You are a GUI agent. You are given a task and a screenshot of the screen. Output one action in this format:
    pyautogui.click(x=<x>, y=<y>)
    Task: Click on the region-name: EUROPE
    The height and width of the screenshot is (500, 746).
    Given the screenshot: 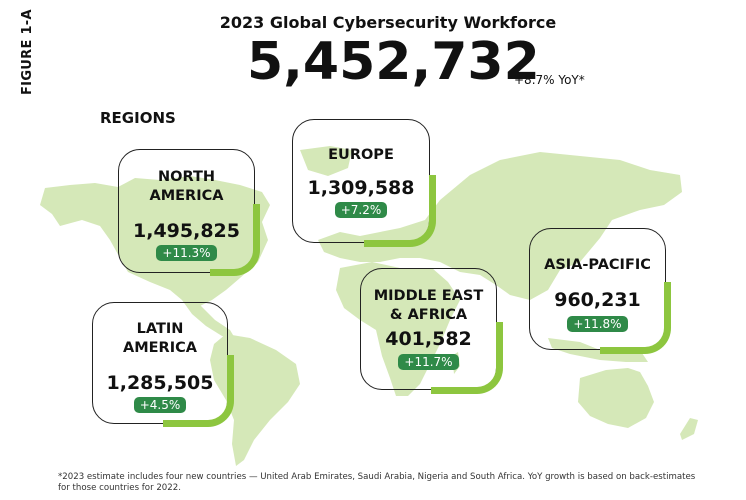 What is the action you would take?
    pyautogui.click(x=361, y=155)
    